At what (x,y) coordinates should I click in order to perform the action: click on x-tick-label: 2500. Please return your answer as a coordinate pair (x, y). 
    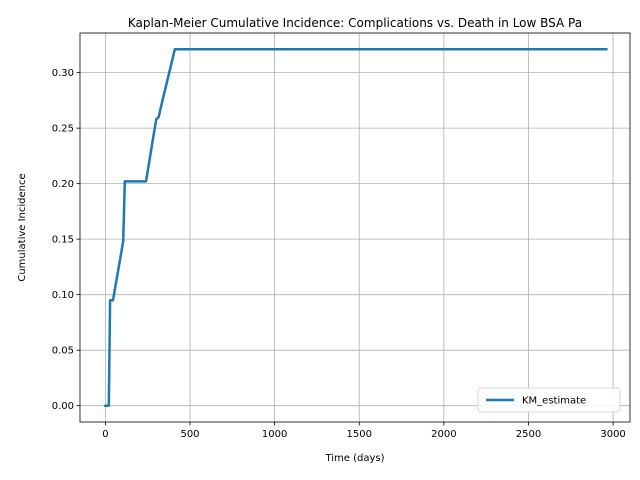
    Looking at the image, I should click on (528, 434).